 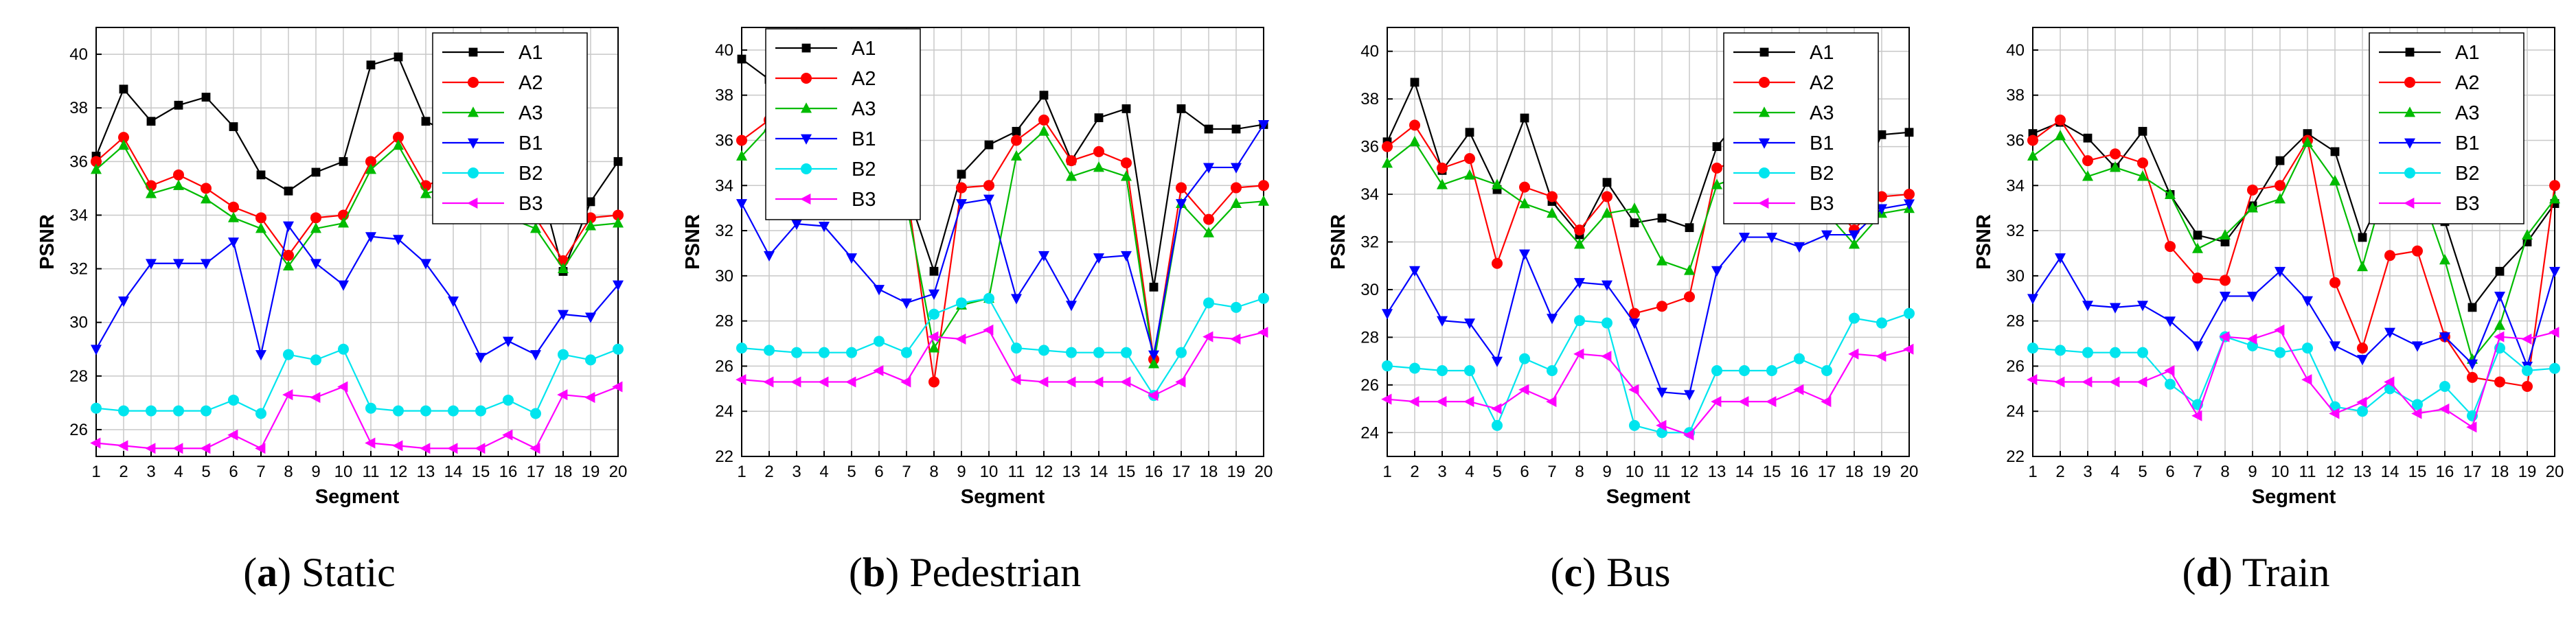 What do you see at coordinates (356, 417) in the screenshot?
I see `series-b3` at bounding box center [356, 417].